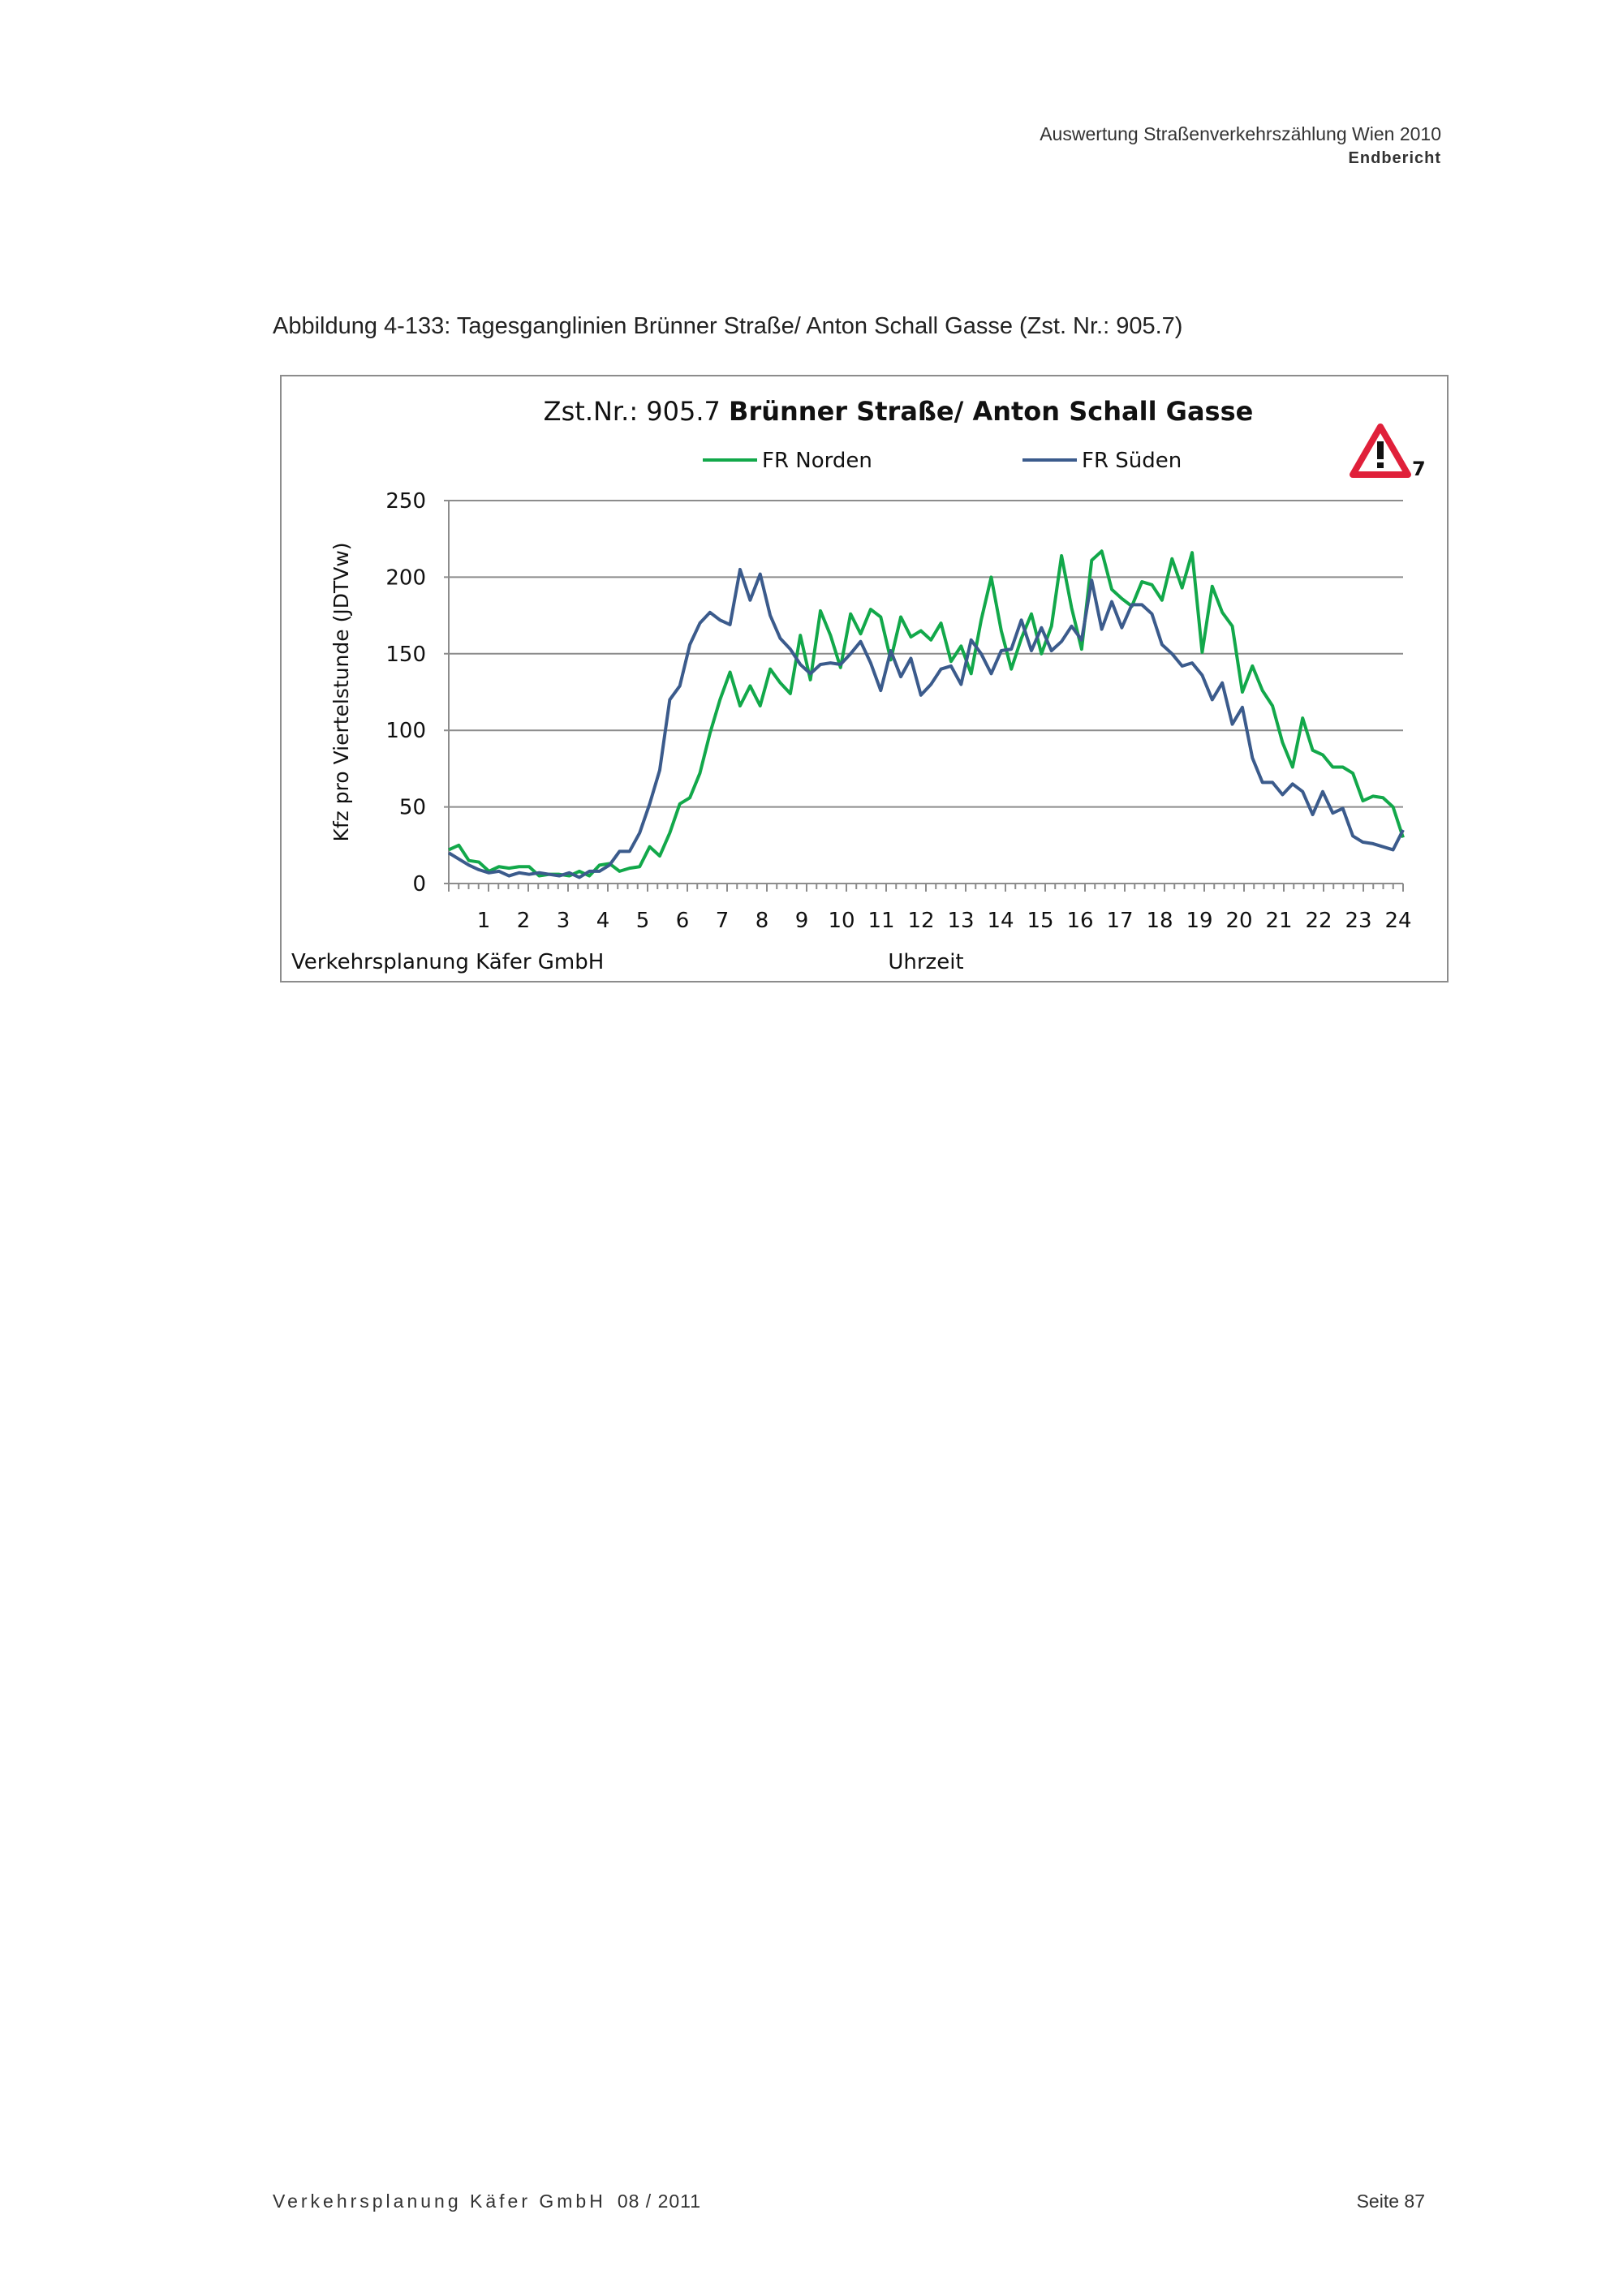 The width and height of the screenshot is (1623, 2296). Describe the element at coordinates (563, 921) in the screenshot. I see `x-tick-label: 3` at that location.